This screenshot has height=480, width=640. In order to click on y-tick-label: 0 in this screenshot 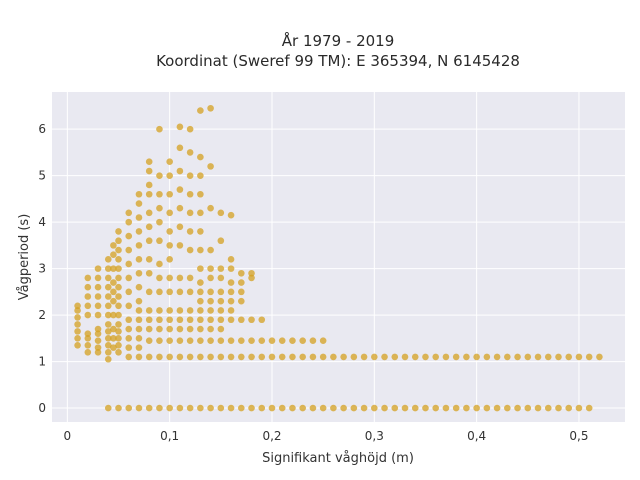, I will do `click(42, 408)`.